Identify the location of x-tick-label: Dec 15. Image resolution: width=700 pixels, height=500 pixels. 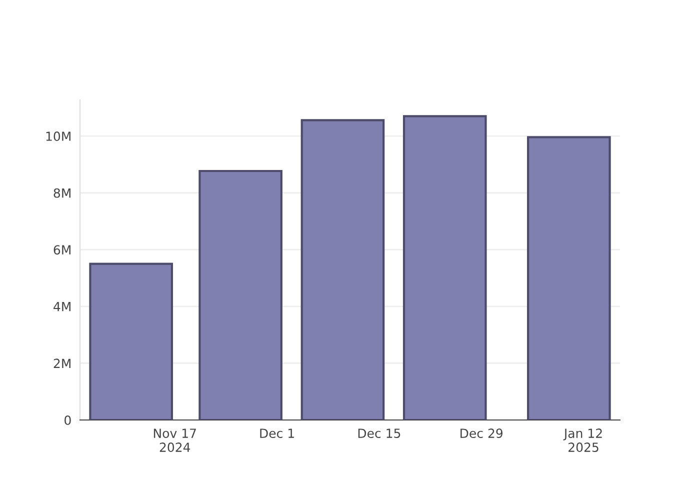
(379, 433).